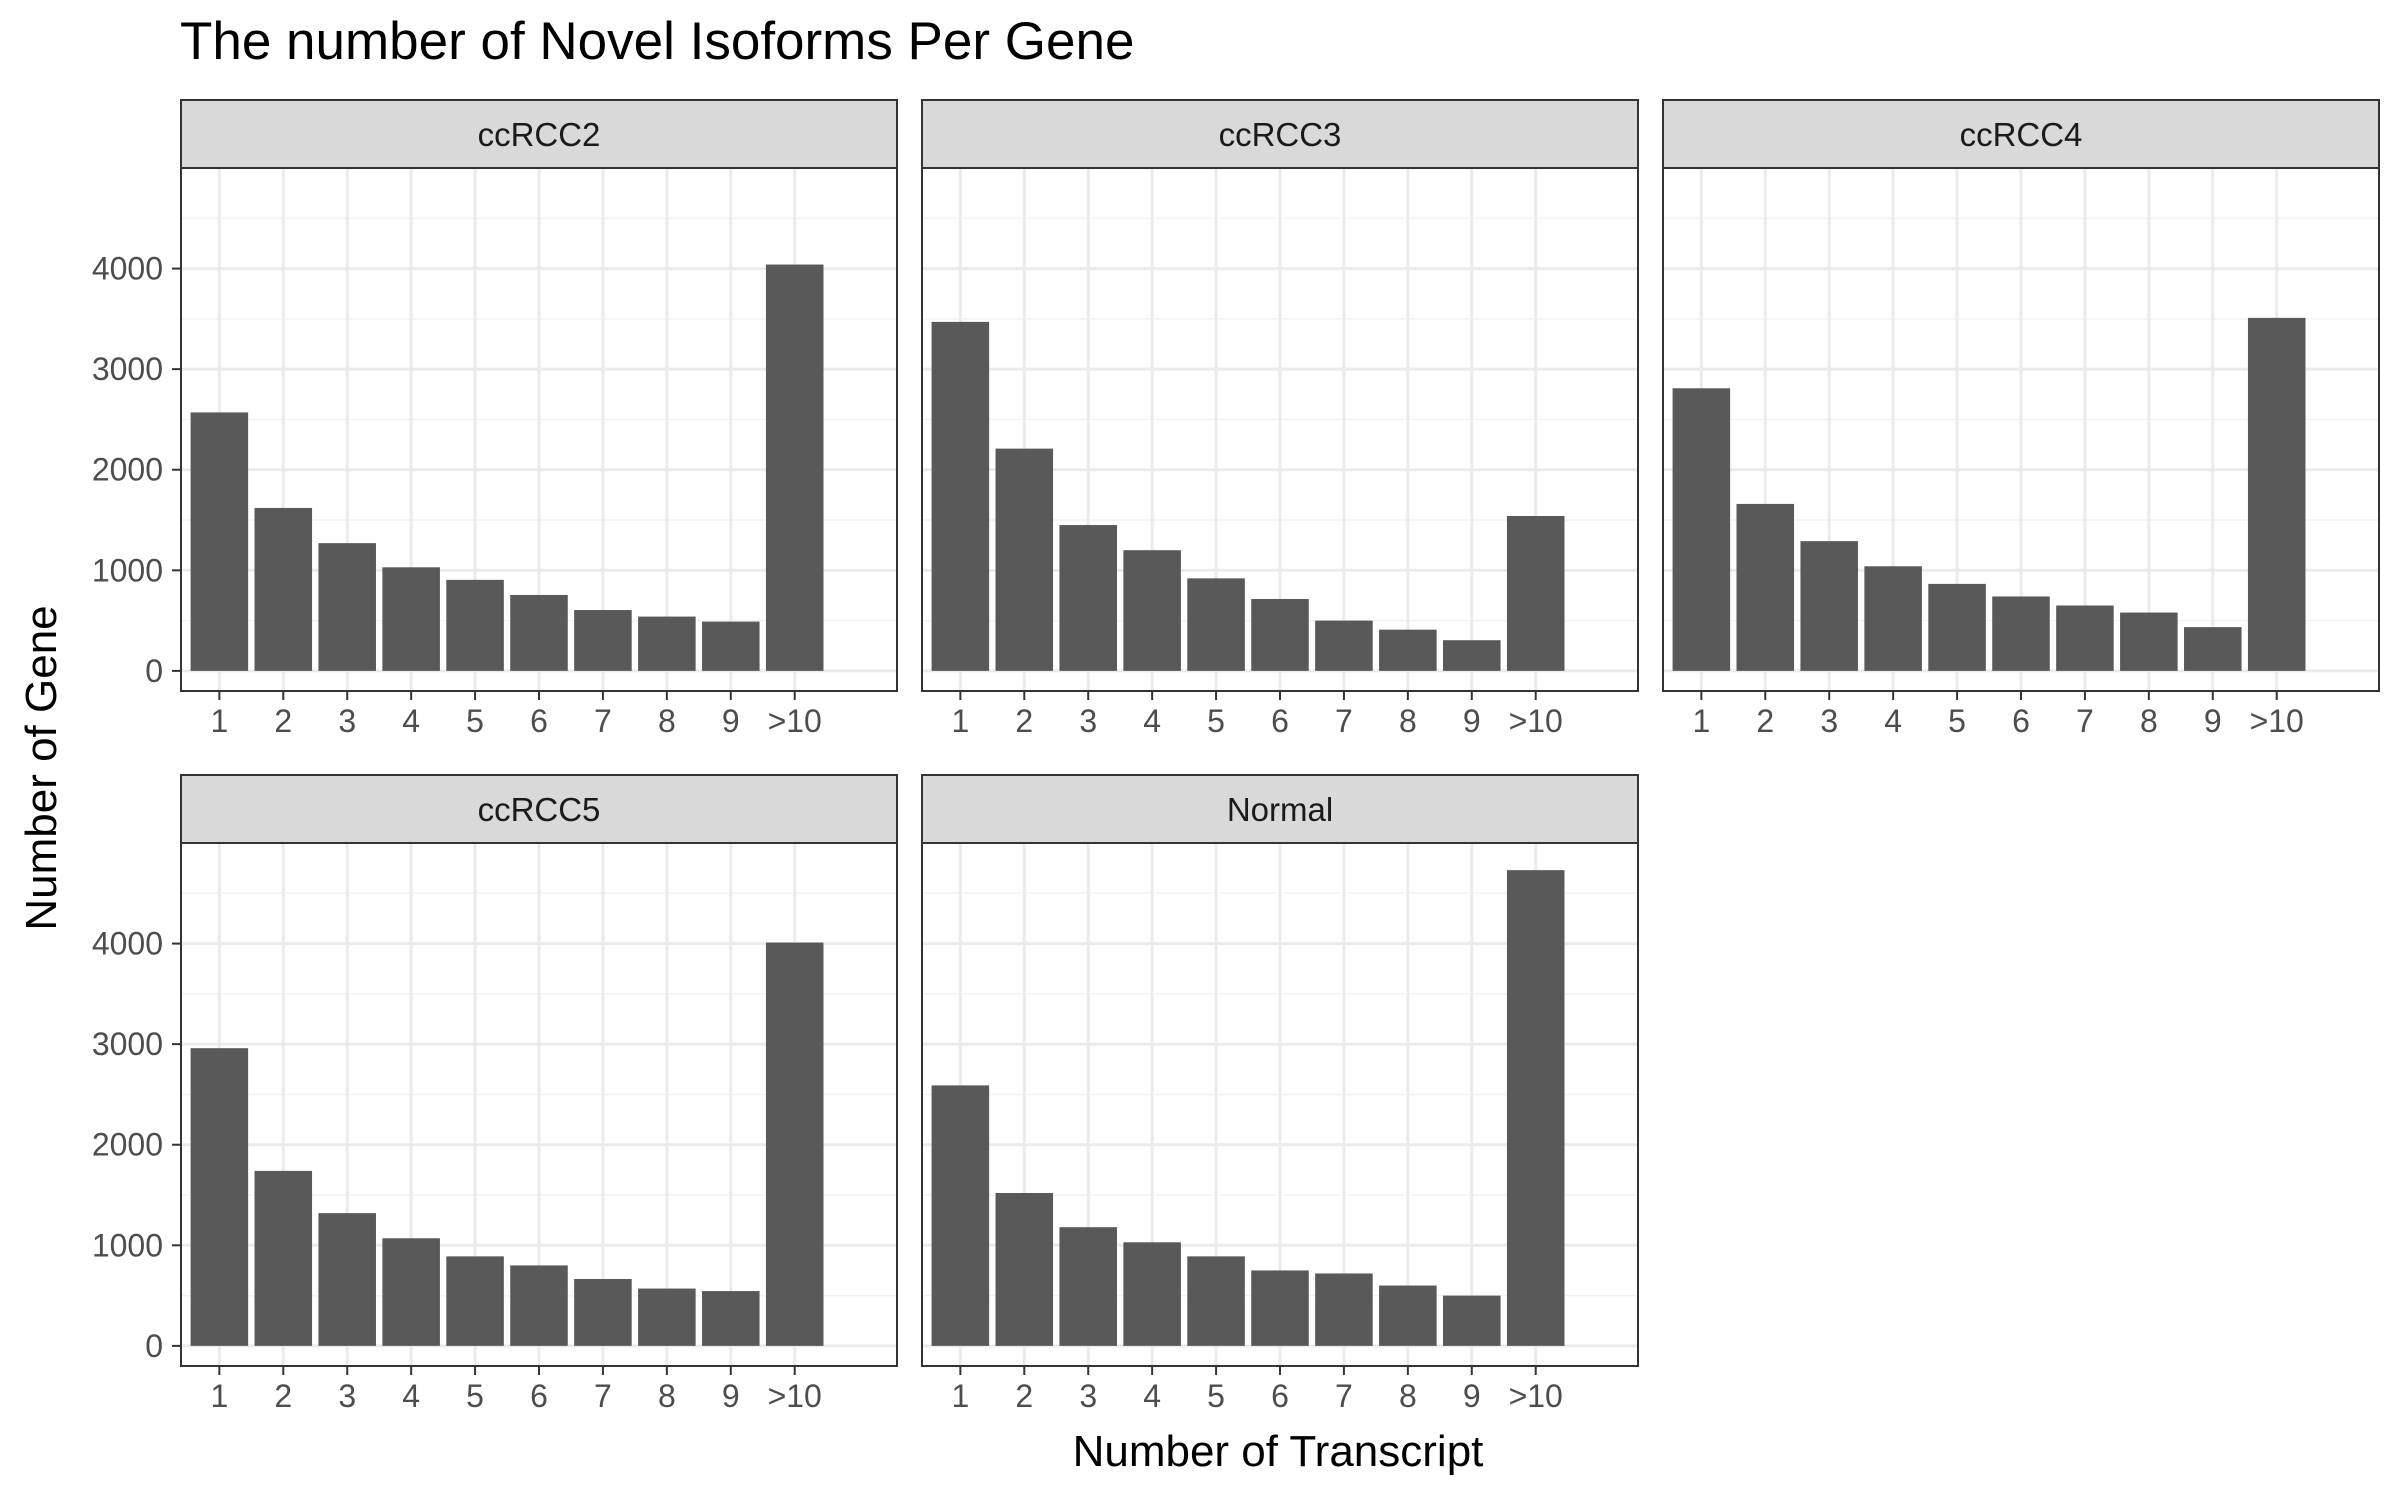 The height and width of the screenshot is (1500, 2400). I want to click on chart-title: The number of Novel Isoforms Per Gene, so click(657, 41).